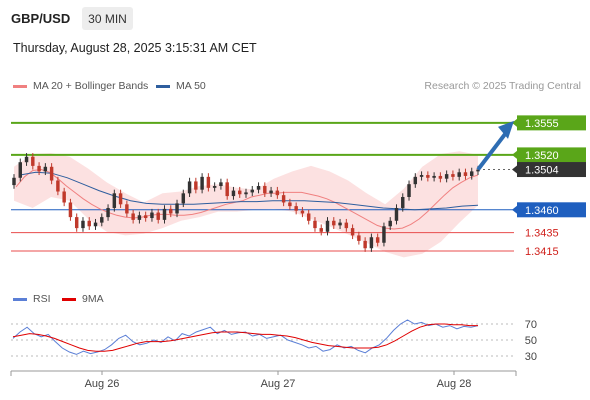 Image resolution: width=590 pixels, height=400 pixels. I want to click on legend-9ma: 9MA, so click(83, 299).